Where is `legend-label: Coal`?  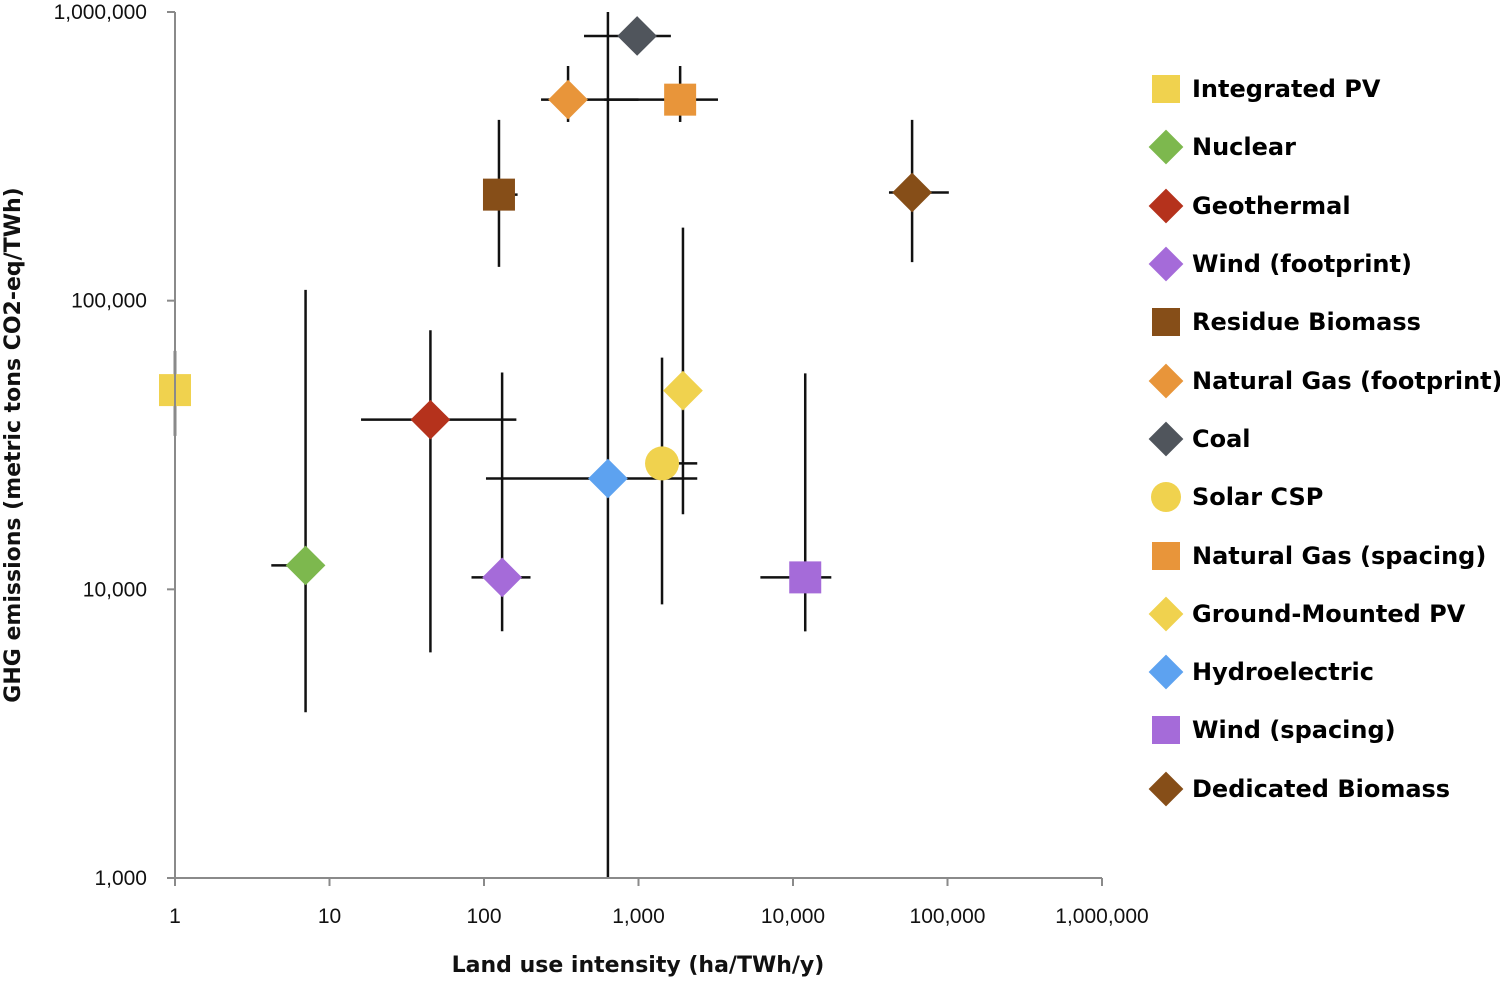 legend-label: Coal is located at coordinates (1221, 438).